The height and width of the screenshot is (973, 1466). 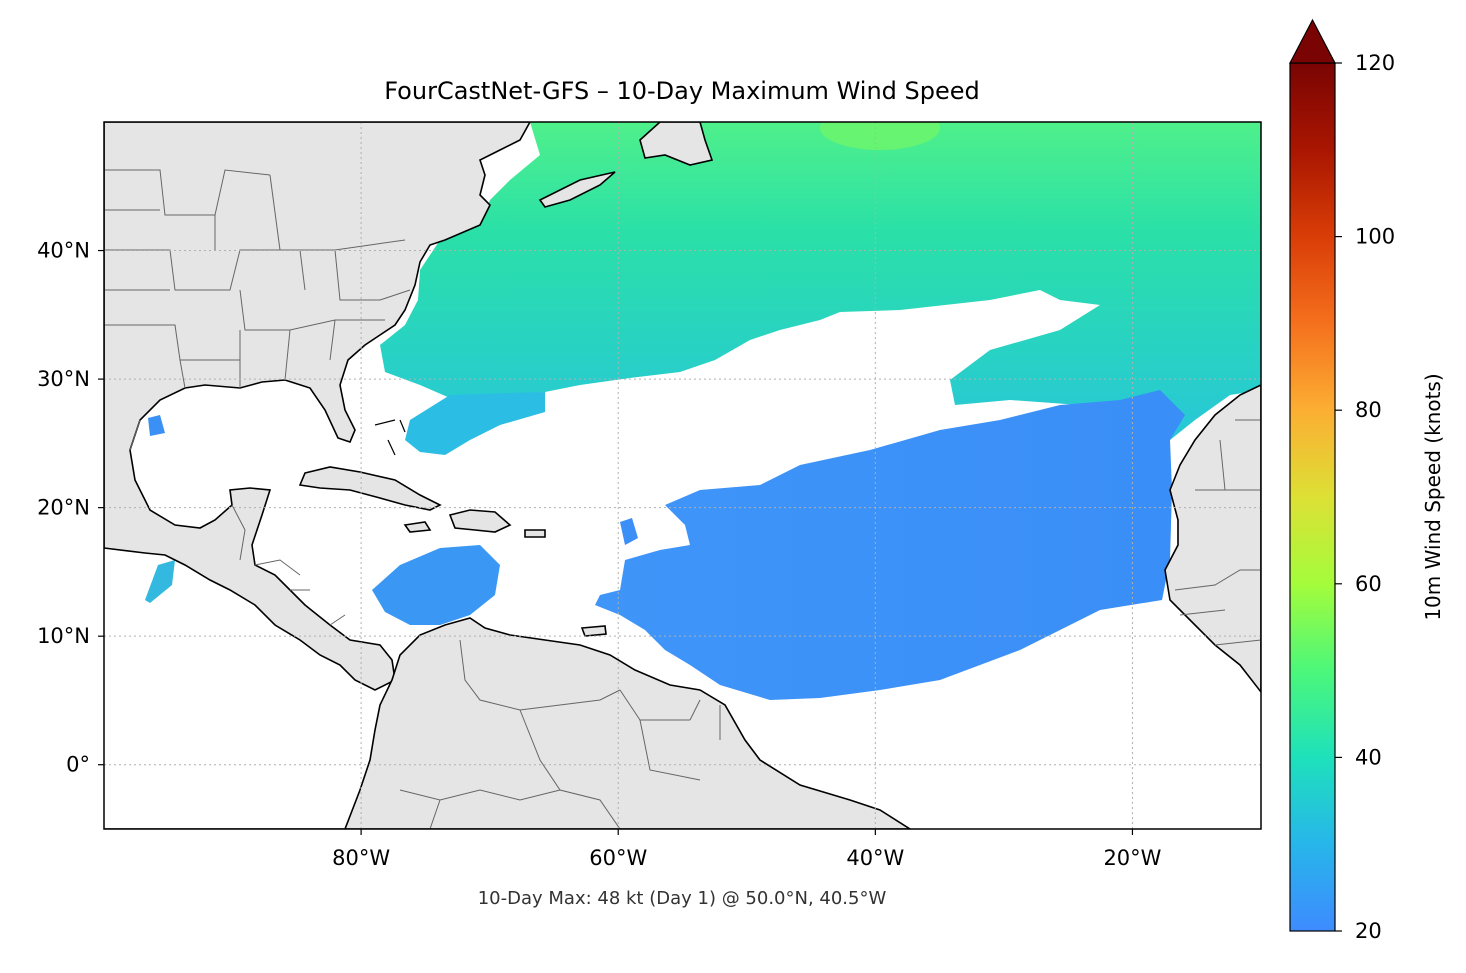 I want to click on lon-tick-label: 80°W, so click(x=361, y=858).